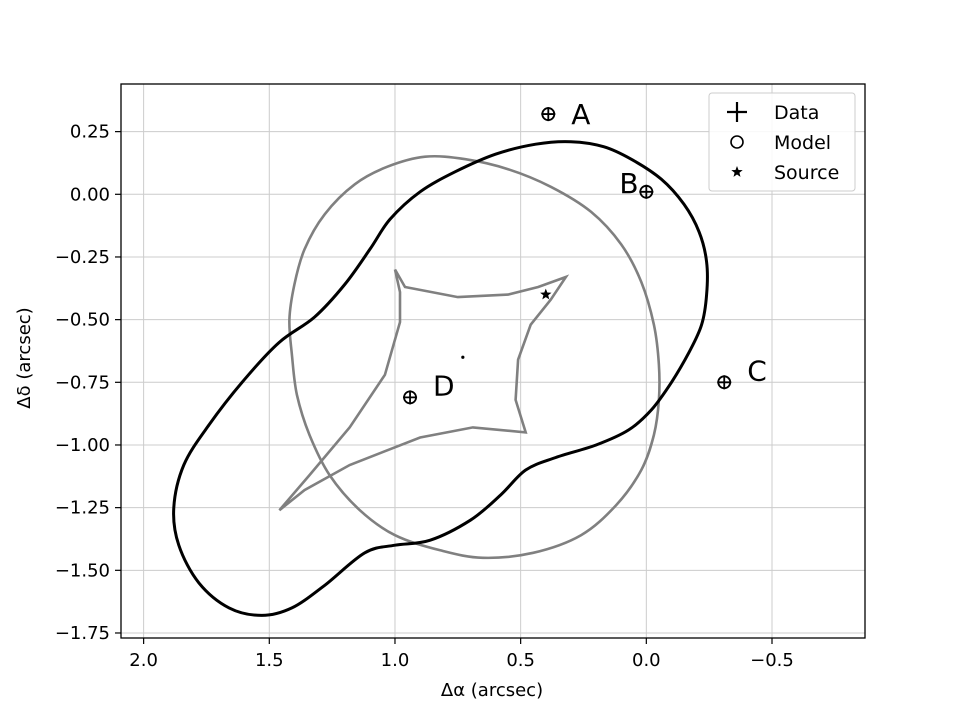  What do you see at coordinates (737, 142) in the screenshot?
I see `legend-circle-icon` at bounding box center [737, 142].